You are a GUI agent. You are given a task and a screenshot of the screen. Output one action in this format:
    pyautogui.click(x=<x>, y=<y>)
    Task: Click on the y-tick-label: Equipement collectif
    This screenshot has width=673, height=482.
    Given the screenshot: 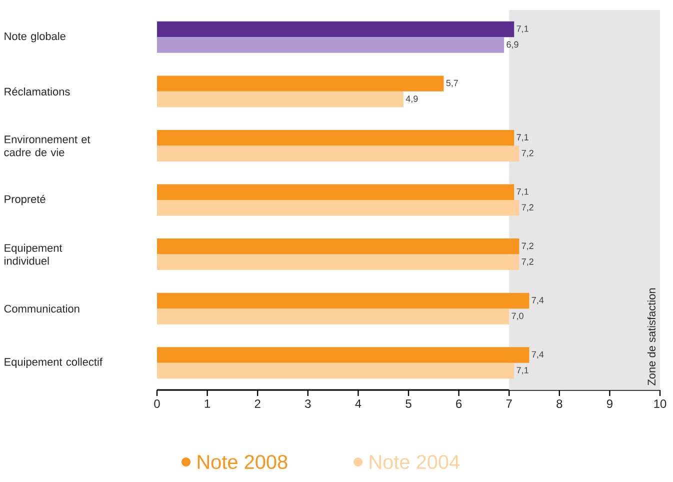 What is the action you would take?
    pyautogui.click(x=53, y=363)
    